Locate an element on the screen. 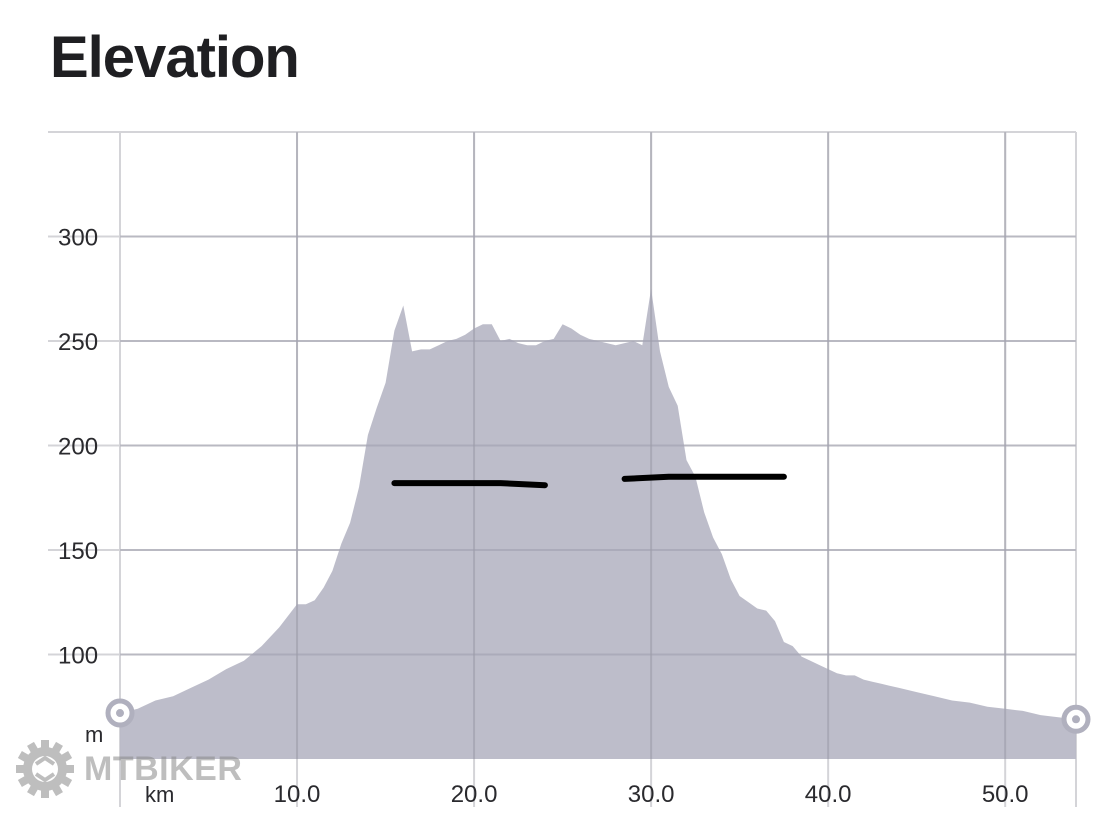 The image size is (1112, 817). handwritten-annotations is located at coordinates (589, 481).